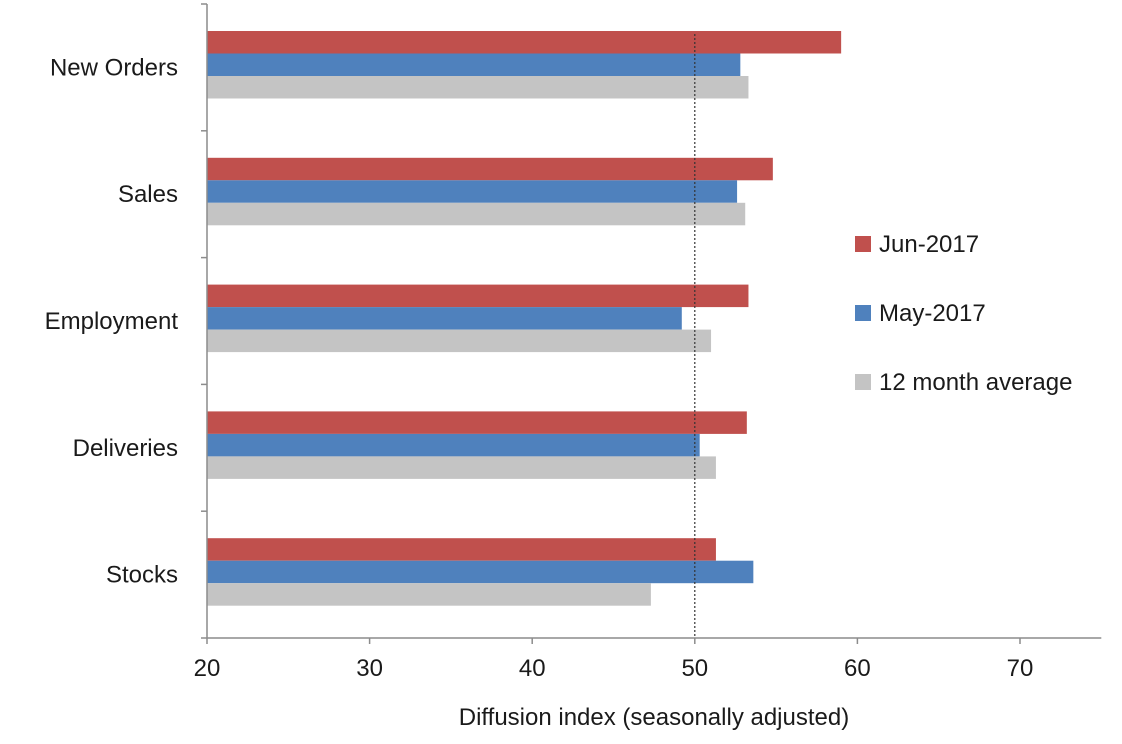  I want to click on bar-deliveries-12-month-average, so click(461, 467).